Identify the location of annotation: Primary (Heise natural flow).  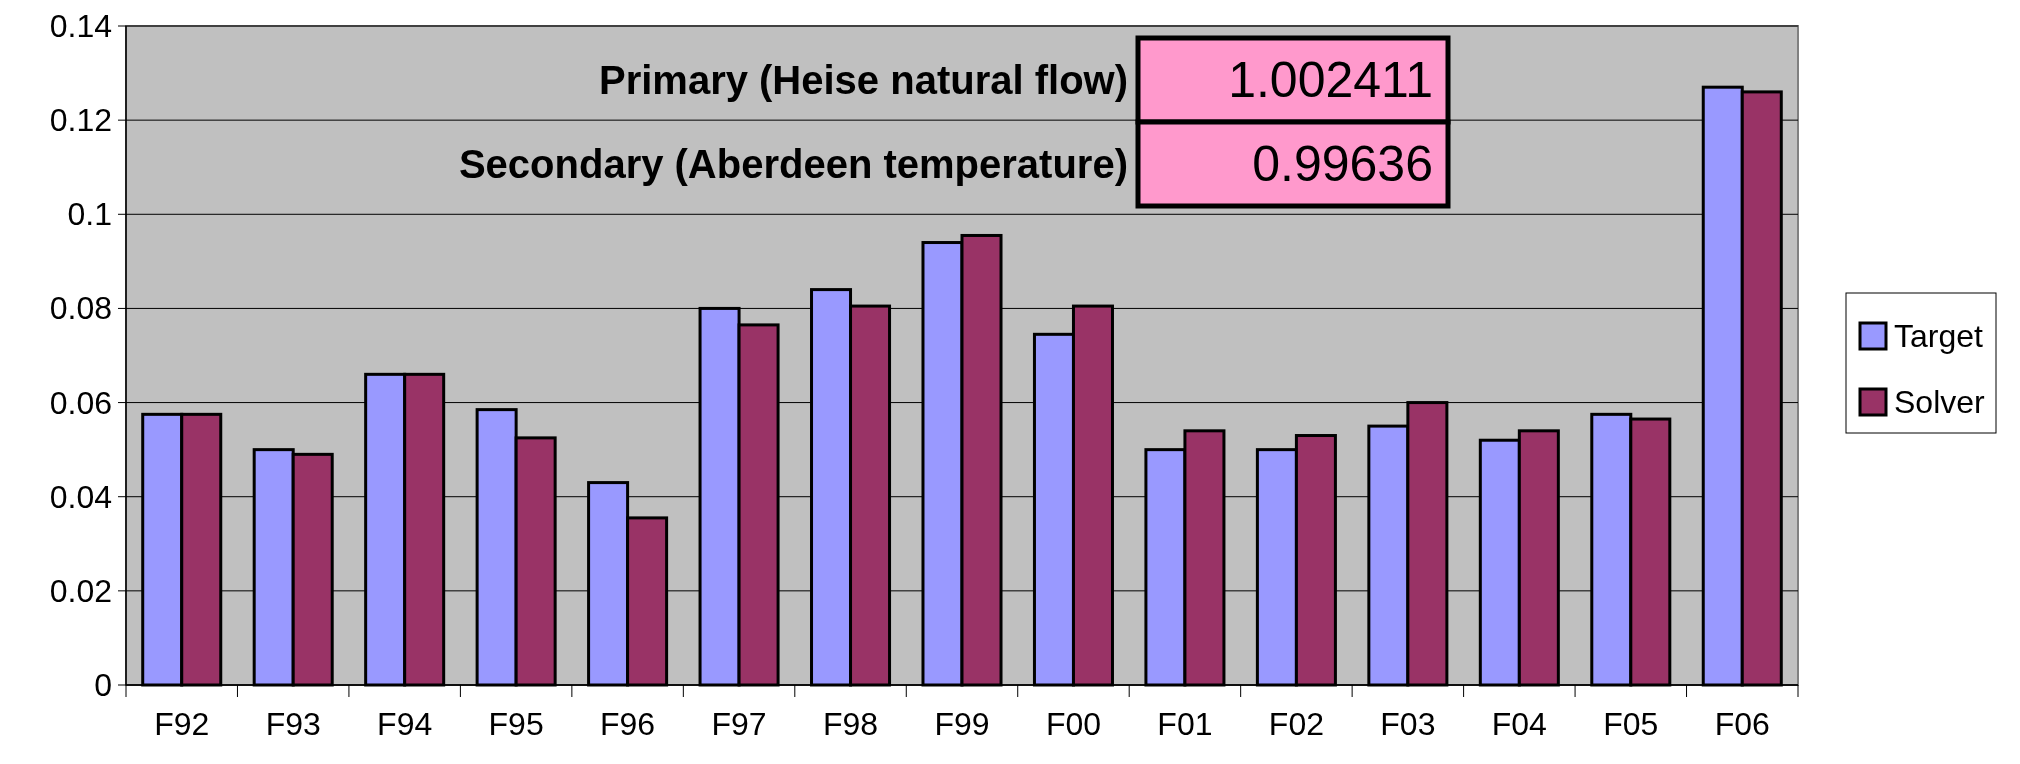
(863, 80).